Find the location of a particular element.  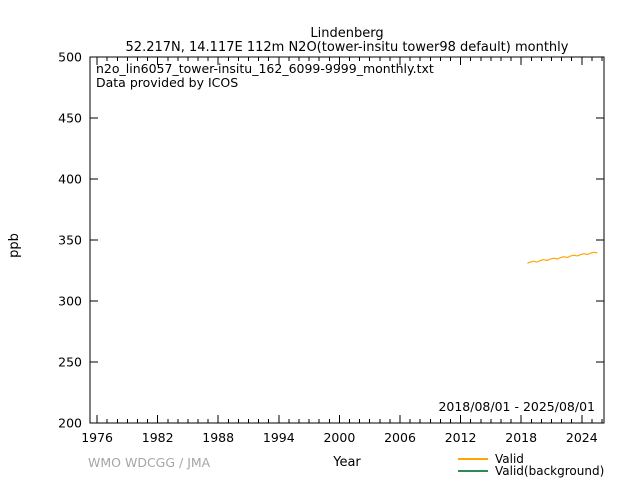

legend-label: Valid is located at coordinates (509, 459).